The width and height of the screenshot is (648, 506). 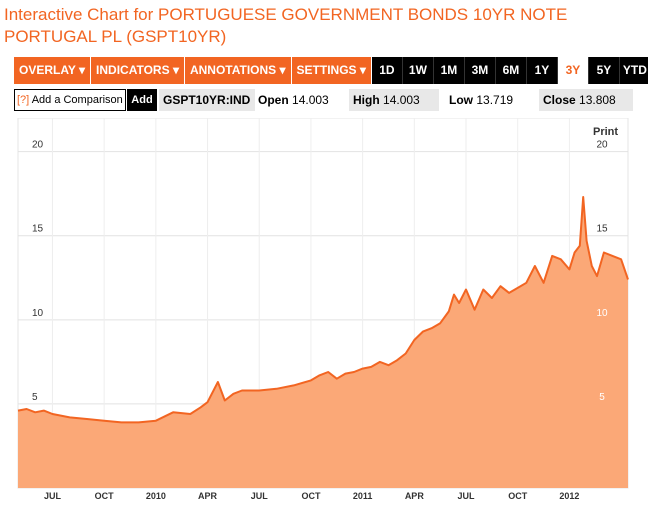 I want to click on x-tick-label: 2010, so click(x=156, y=496).